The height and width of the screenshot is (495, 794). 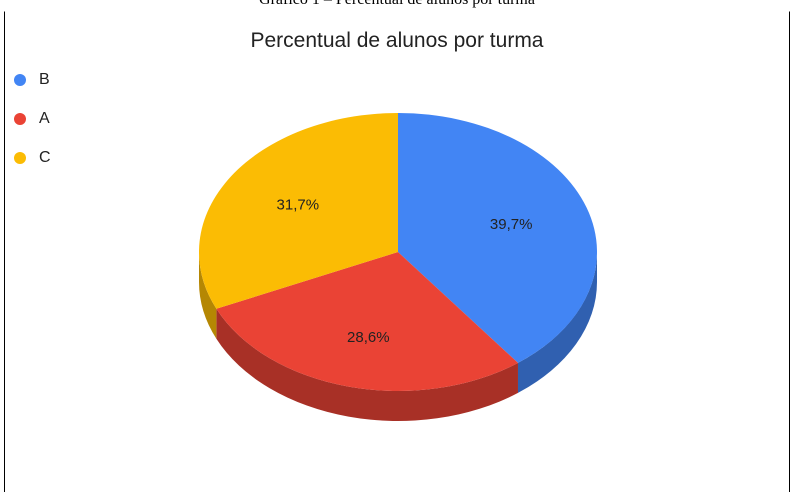 I want to click on slice-side-a, so click(x=367, y=364).